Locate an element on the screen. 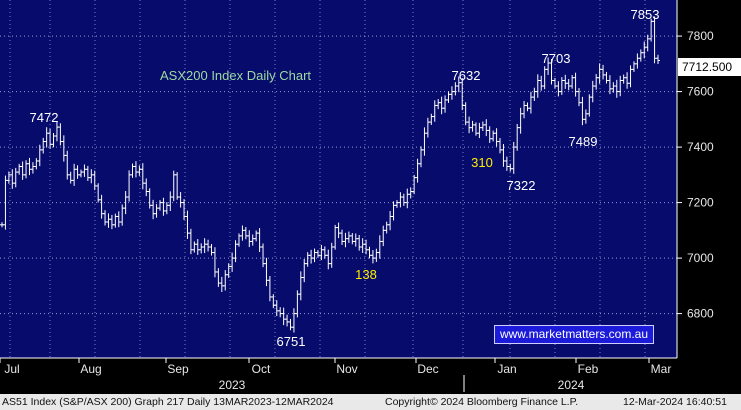  y-tick-label: 6800 is located at coordinates (700, 314).